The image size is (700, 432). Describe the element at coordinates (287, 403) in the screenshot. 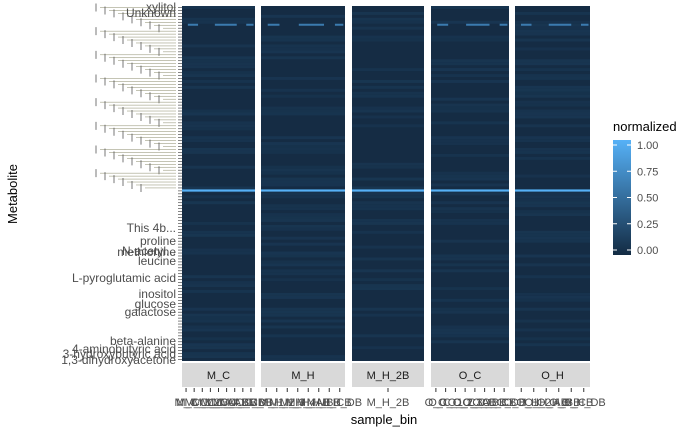

I see `x-tick-label: M_H_3` at that location.